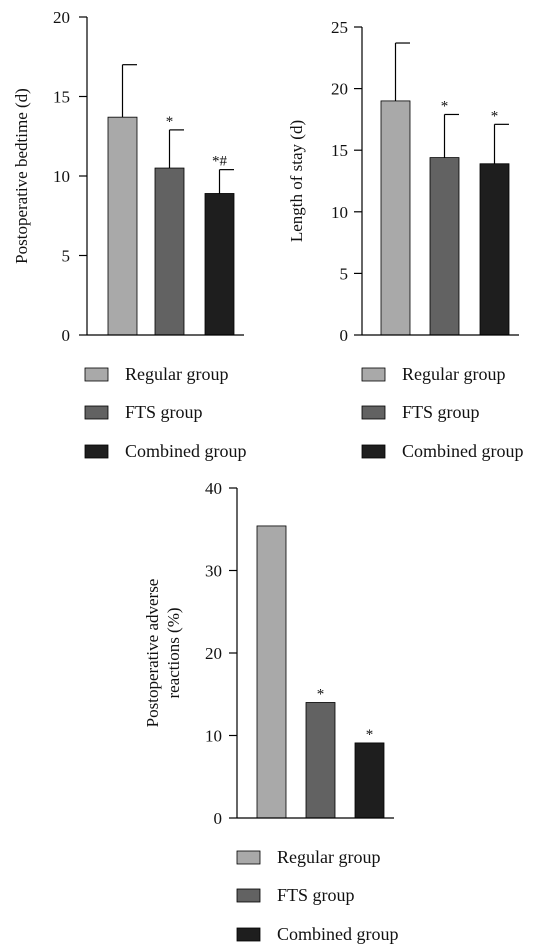  What do you see at coordinates (213, 571) in the screenshot?
I see `y-tick-label: 30` at bounding box center [213, 571].